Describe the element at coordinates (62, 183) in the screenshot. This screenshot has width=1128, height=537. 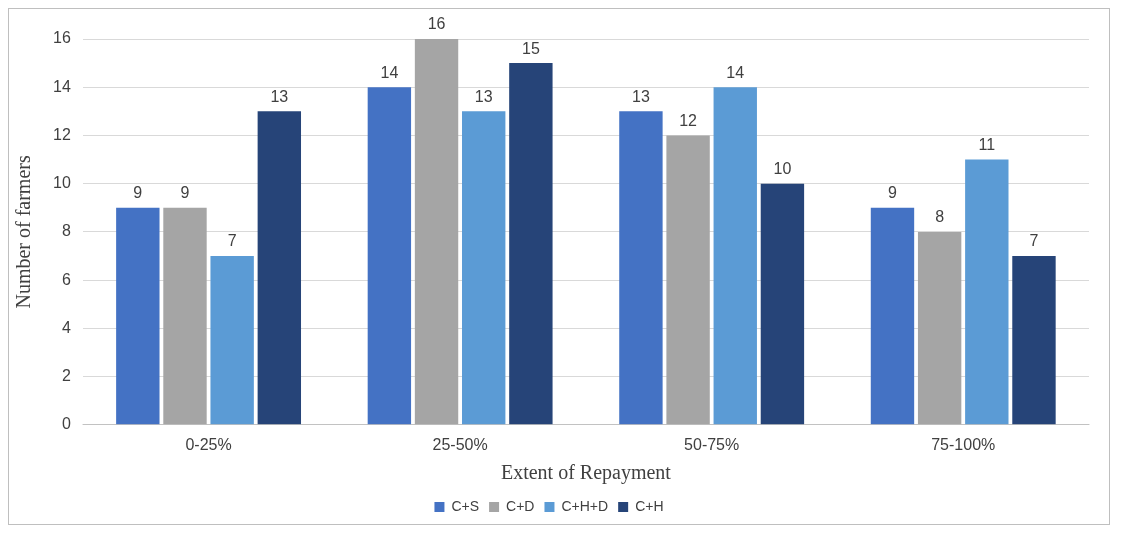
I see `y-tick-label: 10` at that location.